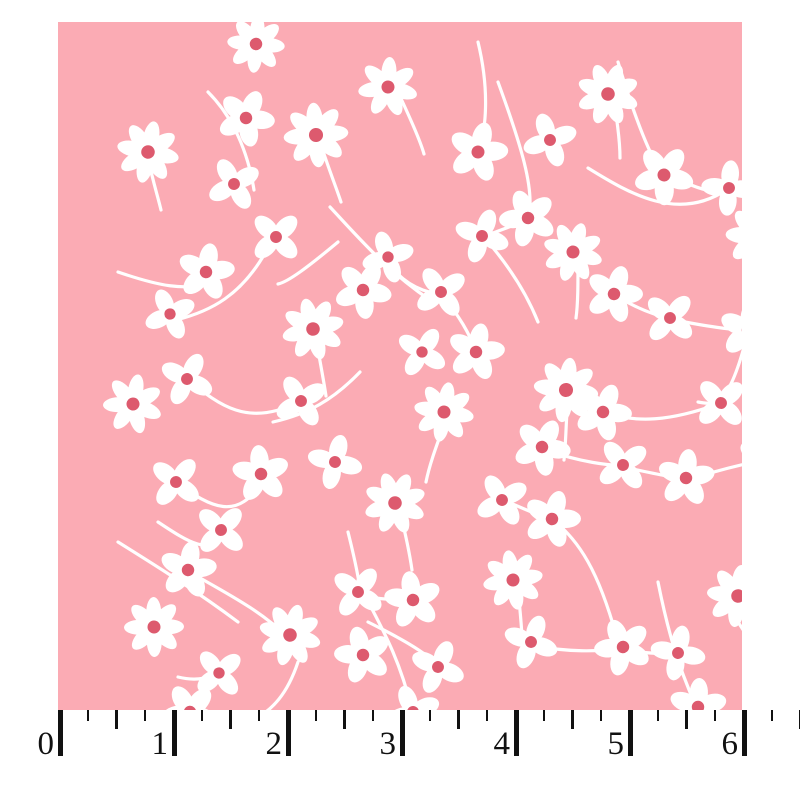  Describe the element at coordinates (160, 744) in the screenshot. I see `ruler-label: 1` at that location.